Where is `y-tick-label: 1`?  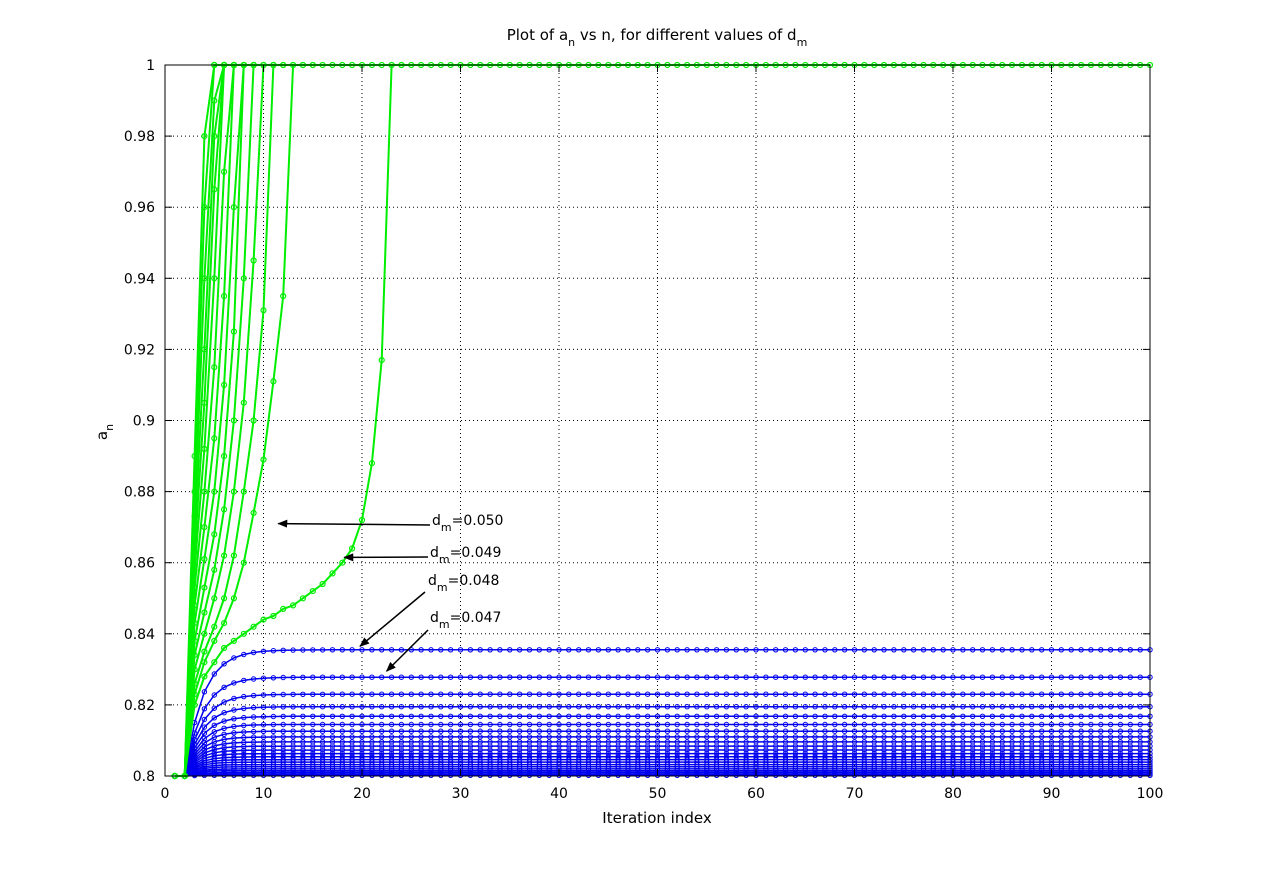
y-tick-label: 1 is located at coordinates (150, 66).